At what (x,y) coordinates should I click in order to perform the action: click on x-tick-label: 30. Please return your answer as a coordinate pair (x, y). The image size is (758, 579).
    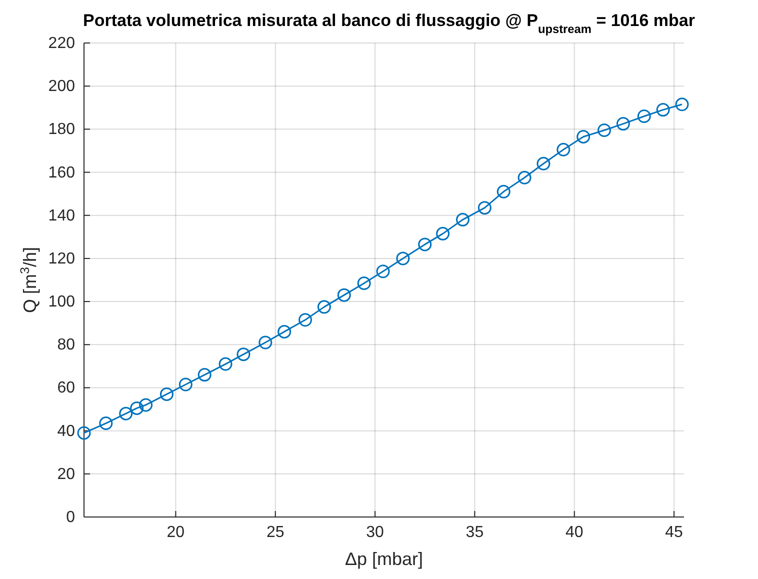
    Looking at the image, I should click on (375, 532).